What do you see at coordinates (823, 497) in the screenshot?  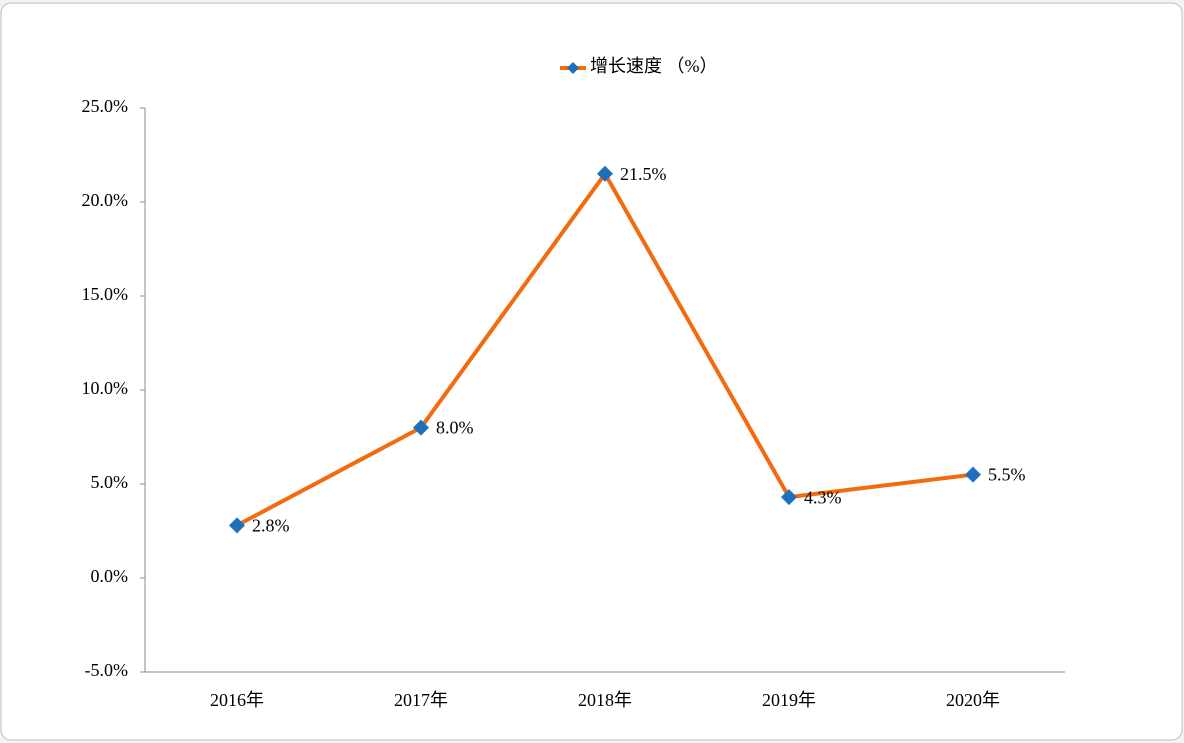 I see `data-label: 4.3%` at bounding box center [823, 497].